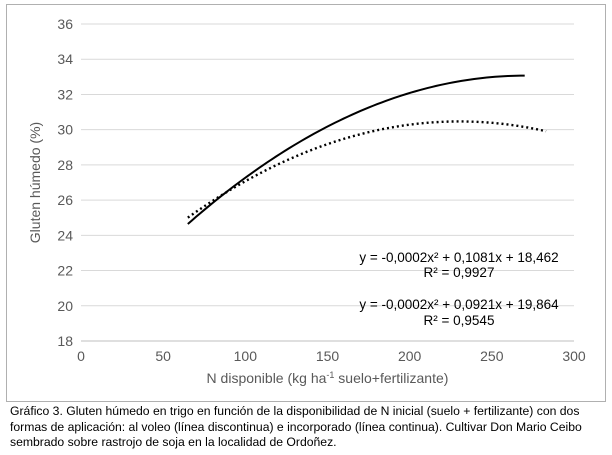 This screenshot has width=612, height=455. I want to click on y-tick-label: 20, so click(65, 306).